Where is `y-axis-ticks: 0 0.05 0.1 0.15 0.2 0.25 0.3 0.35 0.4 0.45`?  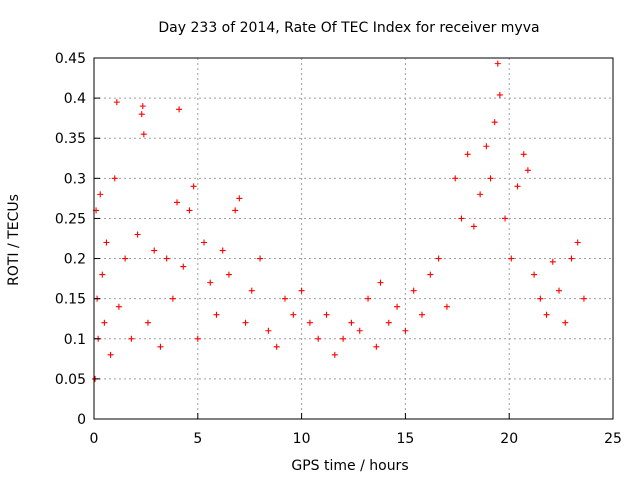
y-axis-ticks: 0 0.05 0.1 0.15 0.2 0.25 0.3 0.35 0.4 0.45 is located at coordinates (77, 239).